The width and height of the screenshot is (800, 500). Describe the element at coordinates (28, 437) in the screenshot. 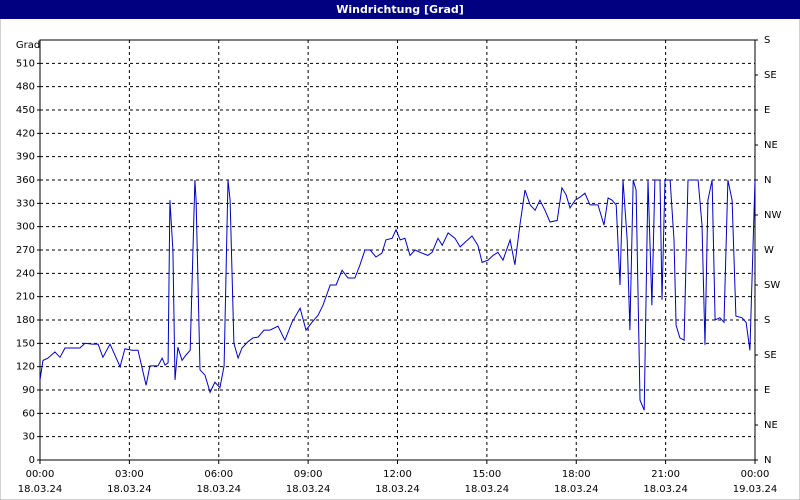

I see `y-tick-label: 30` at that location.